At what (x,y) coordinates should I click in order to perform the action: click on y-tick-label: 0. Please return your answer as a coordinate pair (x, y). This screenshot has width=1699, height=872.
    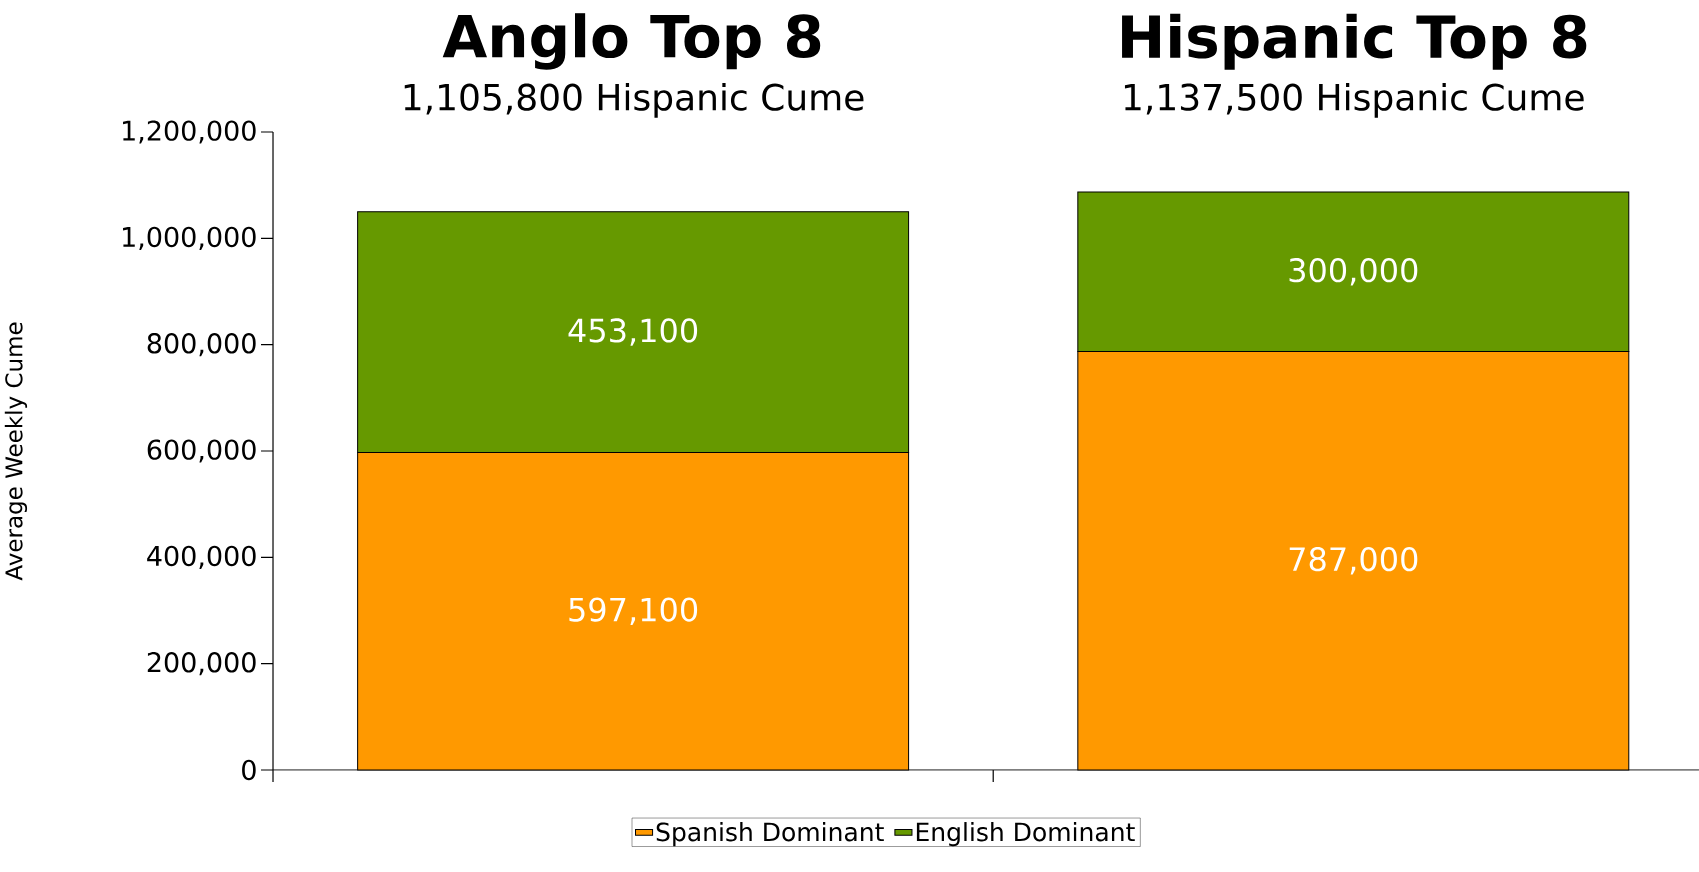
    Looking at the image, I should click on (249, 770).